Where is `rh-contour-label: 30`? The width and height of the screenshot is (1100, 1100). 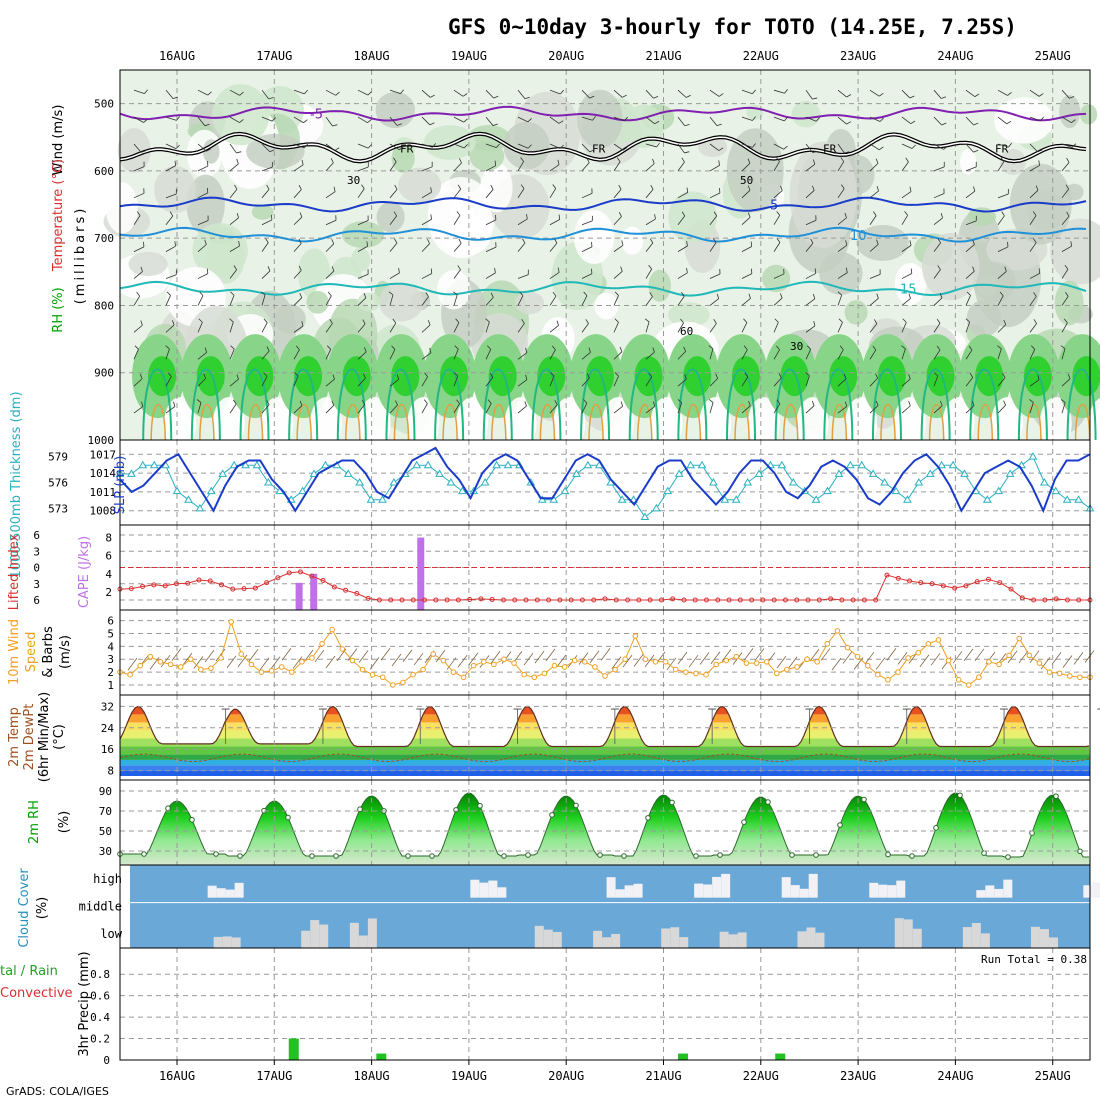 rh-contour-label: 30 is located at coordinates (353, 180).